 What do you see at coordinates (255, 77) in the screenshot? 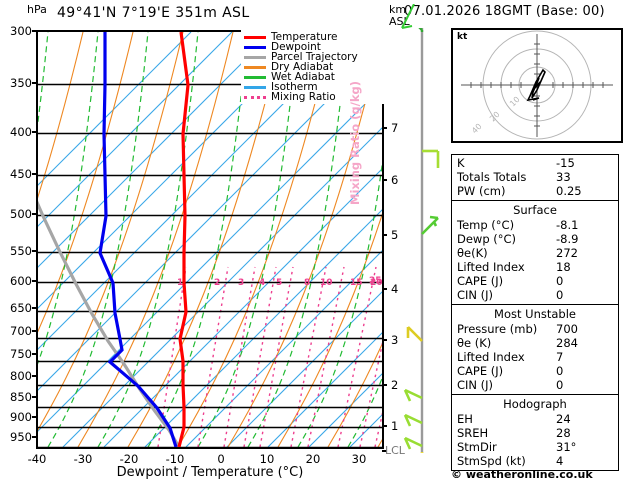
I see `legend-swatch-wet-adiabat` at bounding box center [255, 77].